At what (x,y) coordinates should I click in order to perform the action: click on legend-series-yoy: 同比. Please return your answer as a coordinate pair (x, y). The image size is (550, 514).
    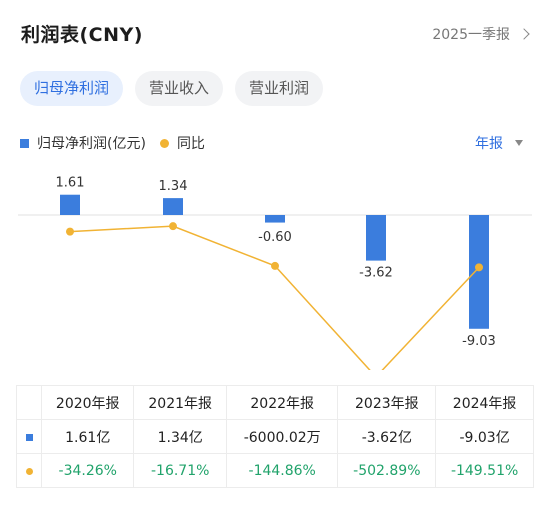
    Looking at the image, I should click on (190, 144).